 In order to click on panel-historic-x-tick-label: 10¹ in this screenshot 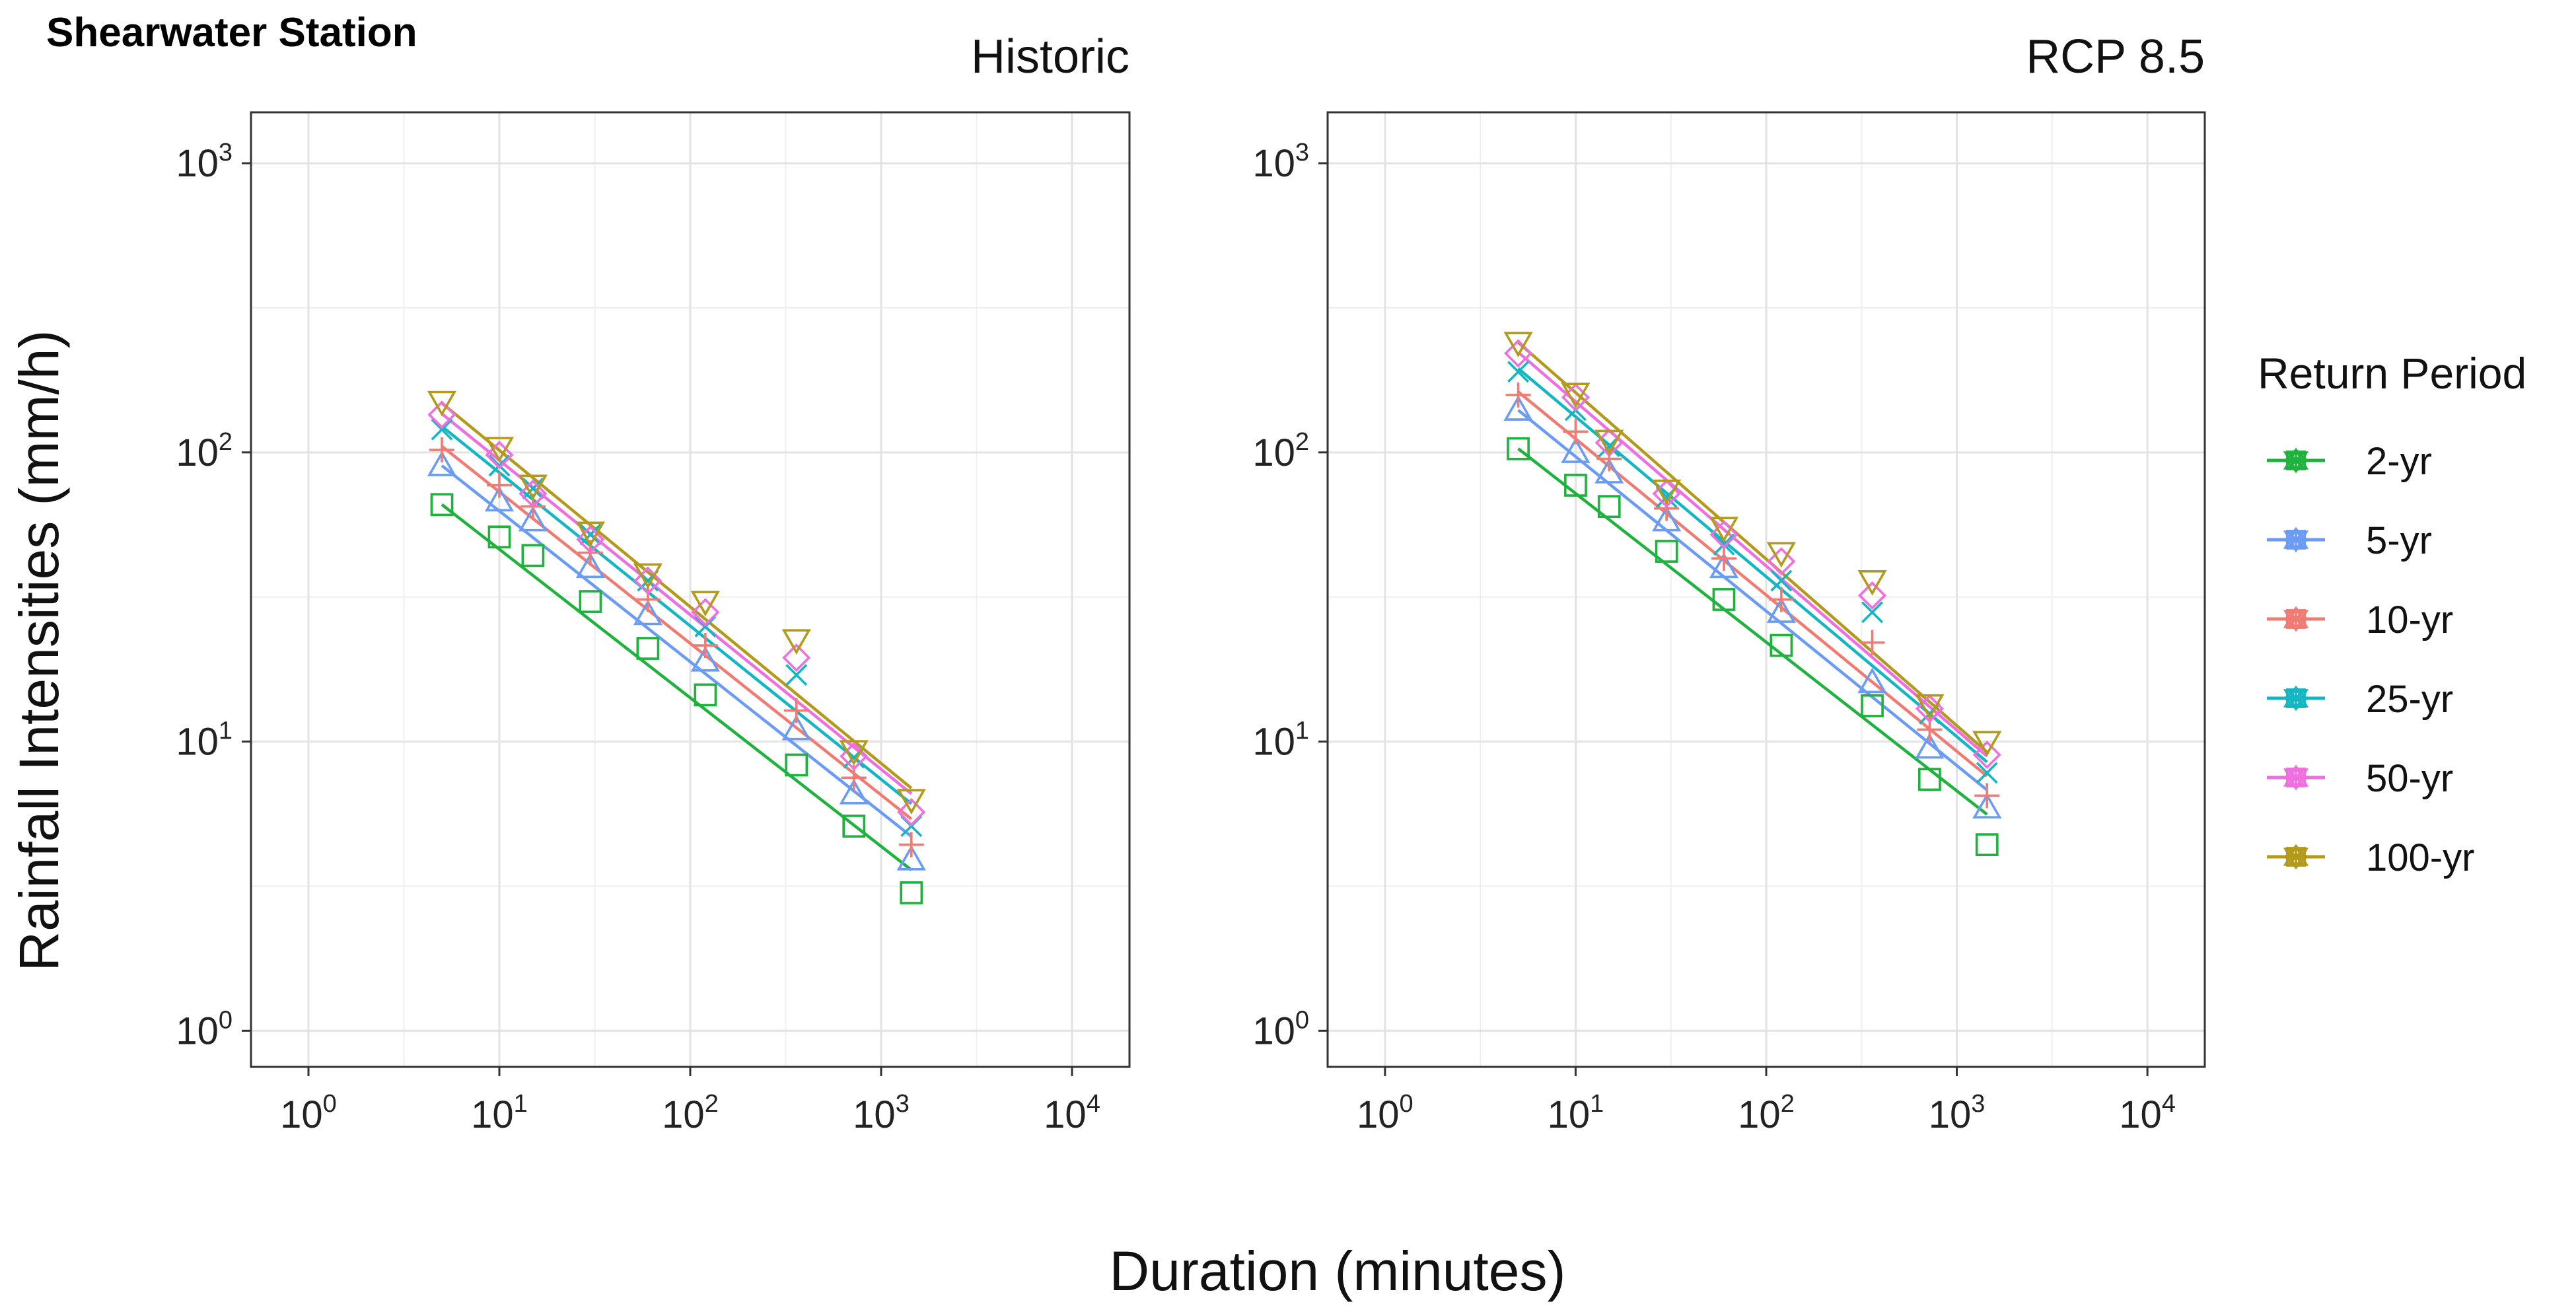, I will do `click(500, 1113)`.